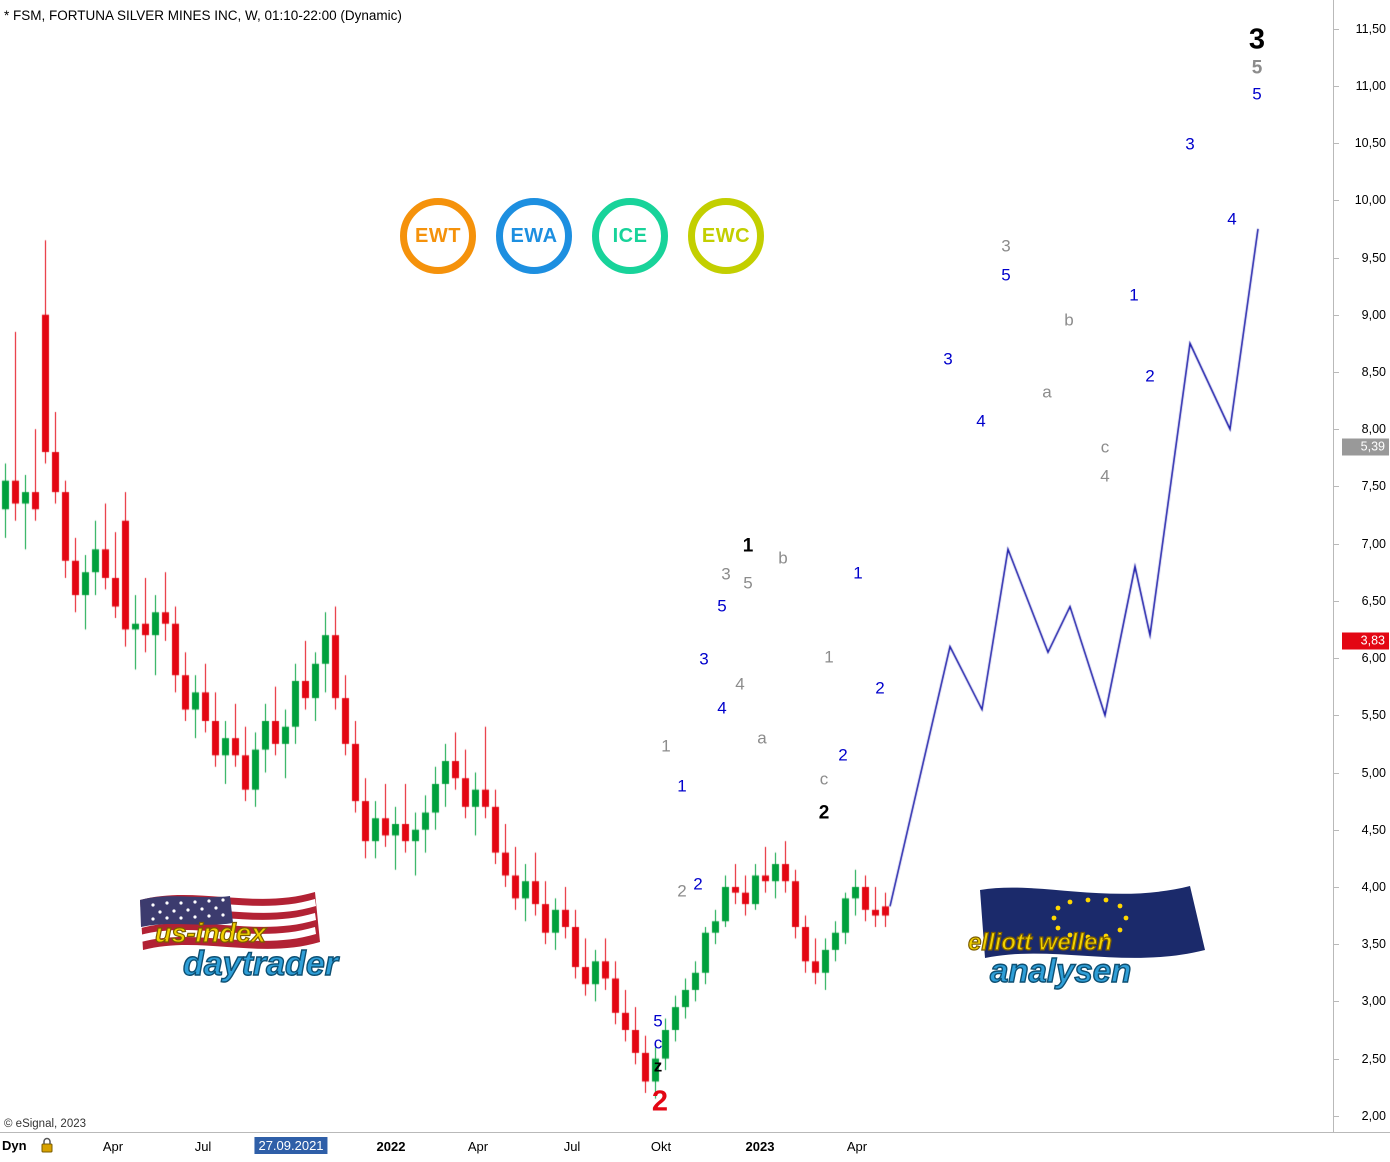 The image size is (1390, 1162). I want to click on price-tag-last: 3,83, so click(1365, 641).